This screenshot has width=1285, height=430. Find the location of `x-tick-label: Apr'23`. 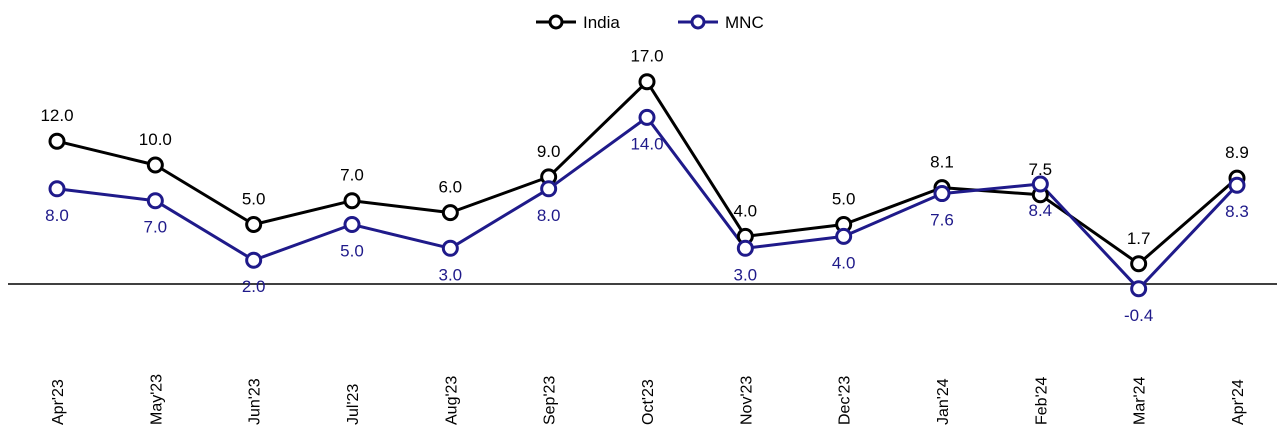

x-tick-label: Apr'23 is located at coordinates (58, 402).